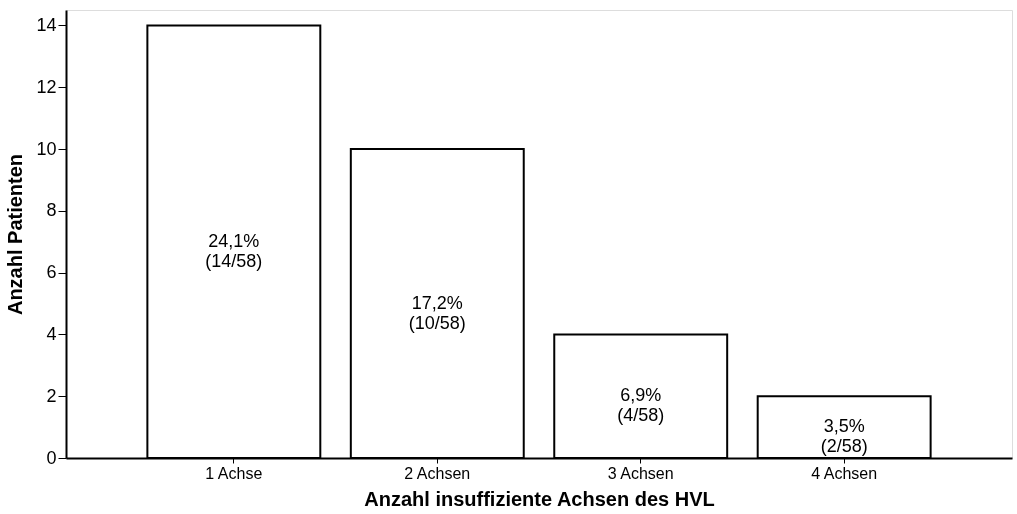  Describe the element at coordinates (51, 210) in the screenshot. I see `y-tick-label: 8` at that location.